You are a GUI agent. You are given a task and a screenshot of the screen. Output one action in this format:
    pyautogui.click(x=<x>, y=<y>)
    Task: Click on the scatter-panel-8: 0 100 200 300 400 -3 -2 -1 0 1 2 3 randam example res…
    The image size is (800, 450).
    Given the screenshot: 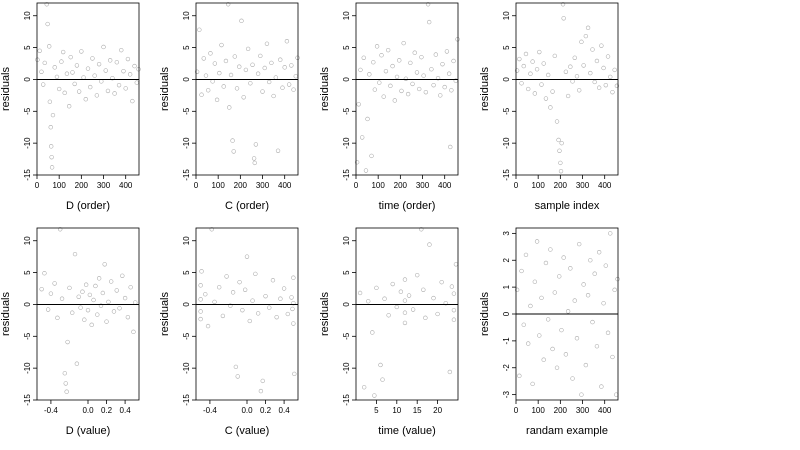 What is the action you would take?
    pyautogui.click(x=549, y=332)
    